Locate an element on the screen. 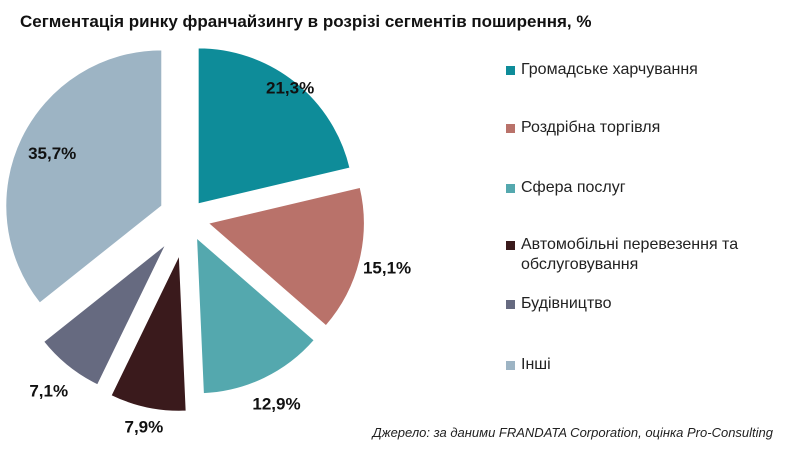 This screenshot has width=797, height=452. legend-label: Сфера послуг is located at coordinates (573, 187).